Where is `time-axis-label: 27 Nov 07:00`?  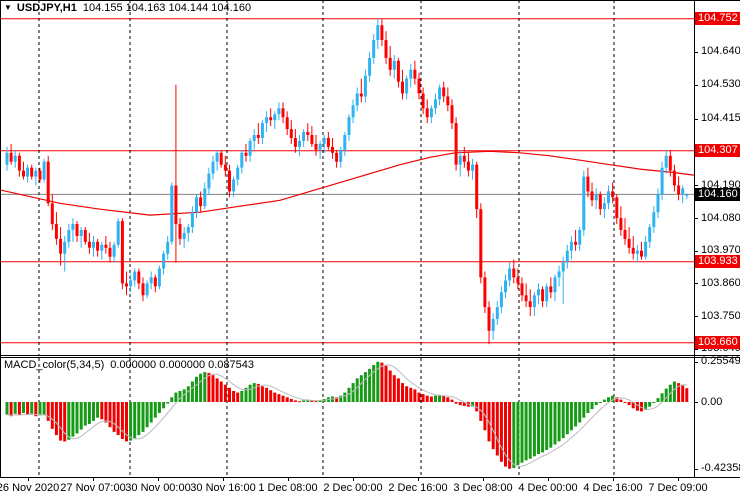
time-axis-label: 27 Nov 07:00 is located at coordinates (93, 488).